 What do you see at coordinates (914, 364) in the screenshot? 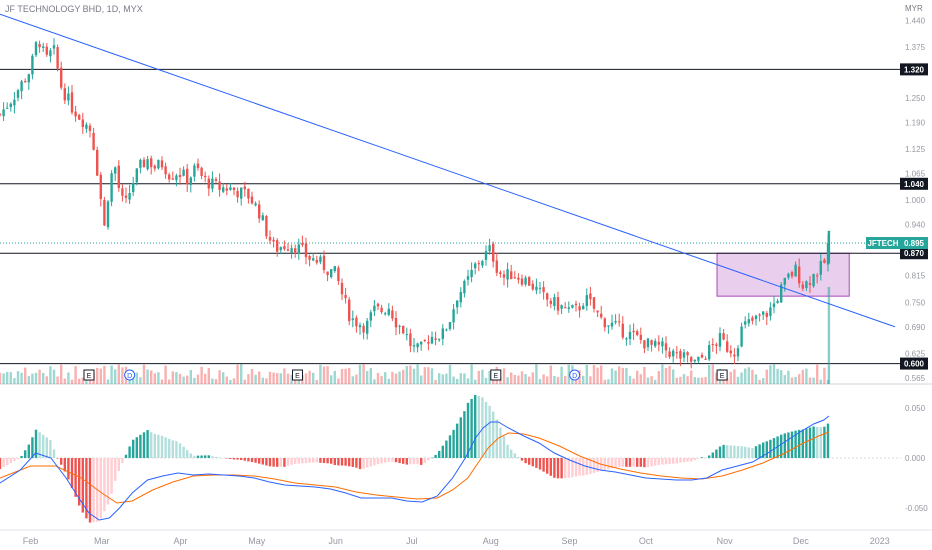
I see `level-tag-label: 0.600` at bounding box center [914, 364].